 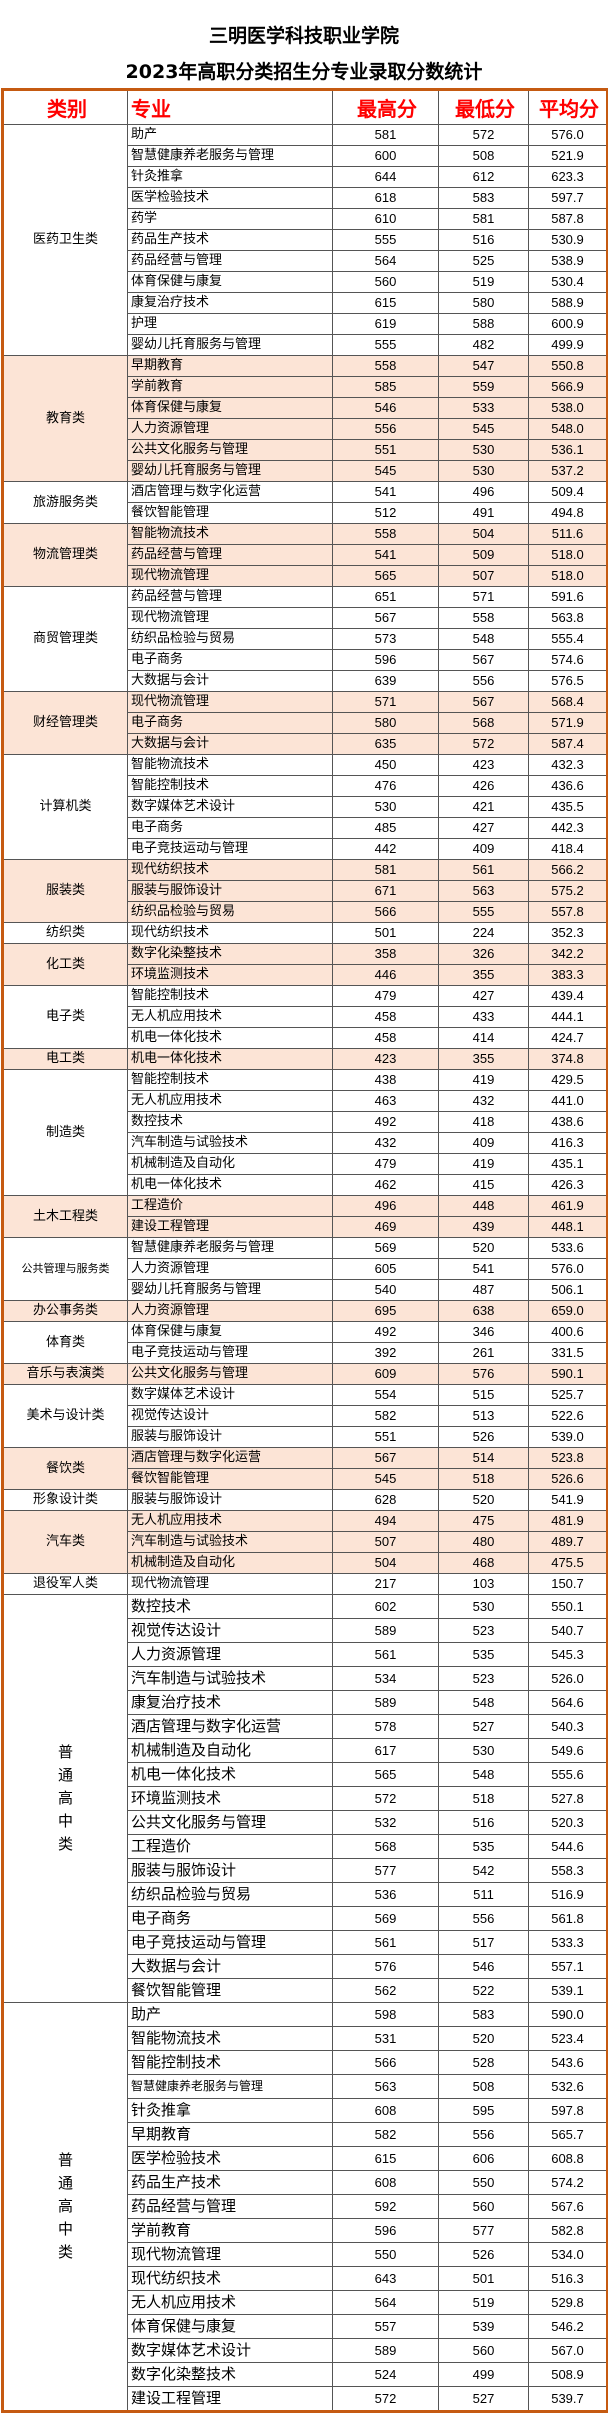 I want to click on avg-score-cell: 533.3, so click(x=568, y=1942).